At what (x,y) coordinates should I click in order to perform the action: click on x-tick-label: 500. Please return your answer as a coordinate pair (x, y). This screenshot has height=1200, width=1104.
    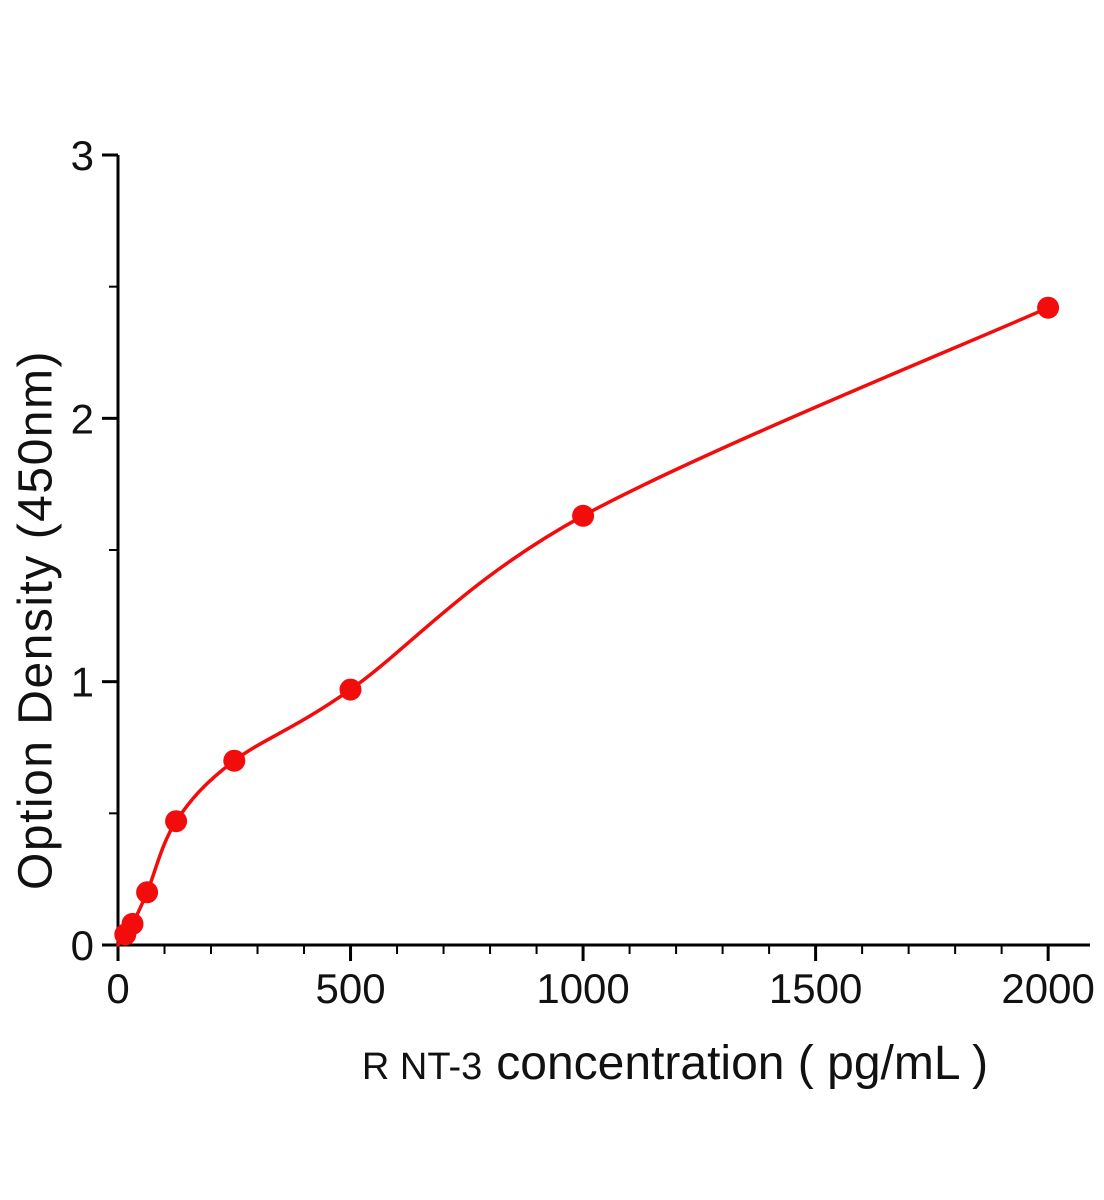
    Looking at the image, I should click on (350, 988).